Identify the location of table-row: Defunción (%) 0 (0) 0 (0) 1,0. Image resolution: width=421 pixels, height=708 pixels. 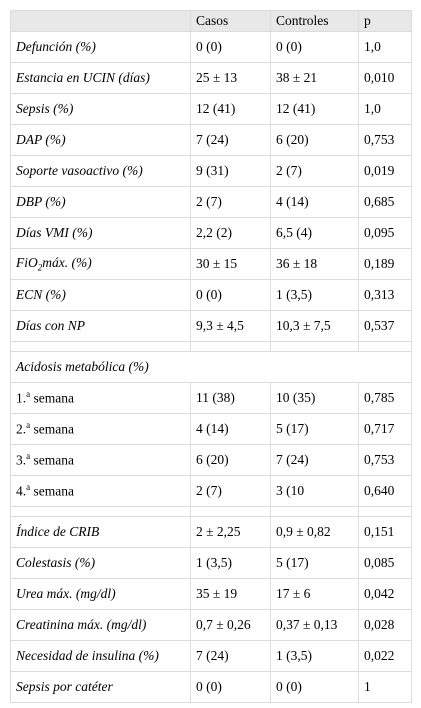
(211, 47).